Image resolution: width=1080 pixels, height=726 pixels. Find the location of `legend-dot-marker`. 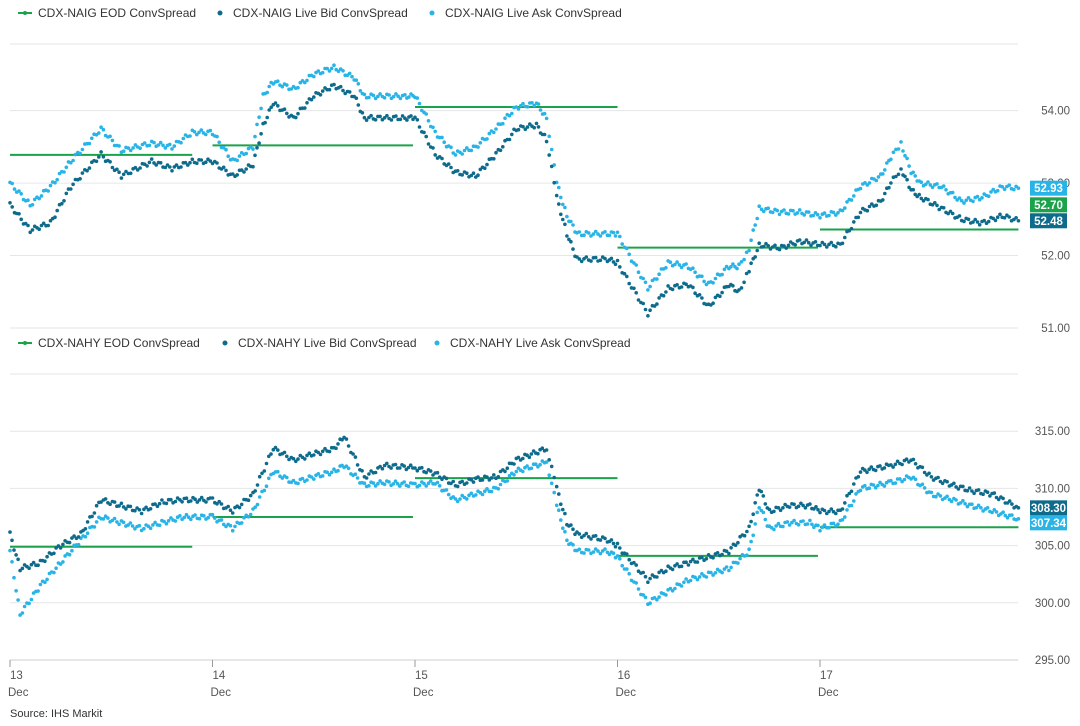

legend-dot-marker is located at coordinates (437, 343).